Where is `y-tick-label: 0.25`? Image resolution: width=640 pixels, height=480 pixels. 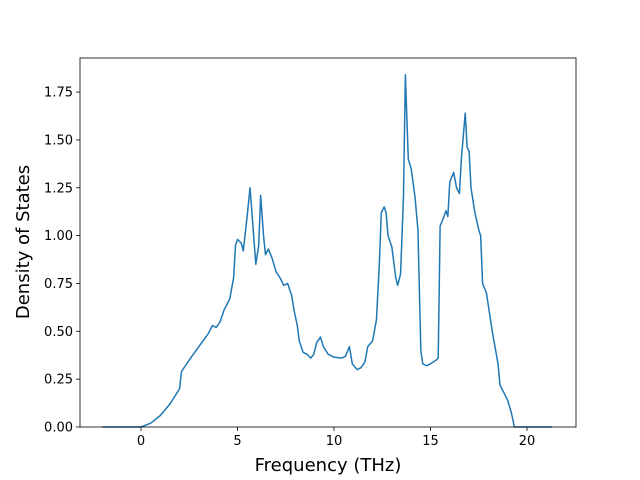 y-tick-label: 0.25 is located at coordinates (58, 380).